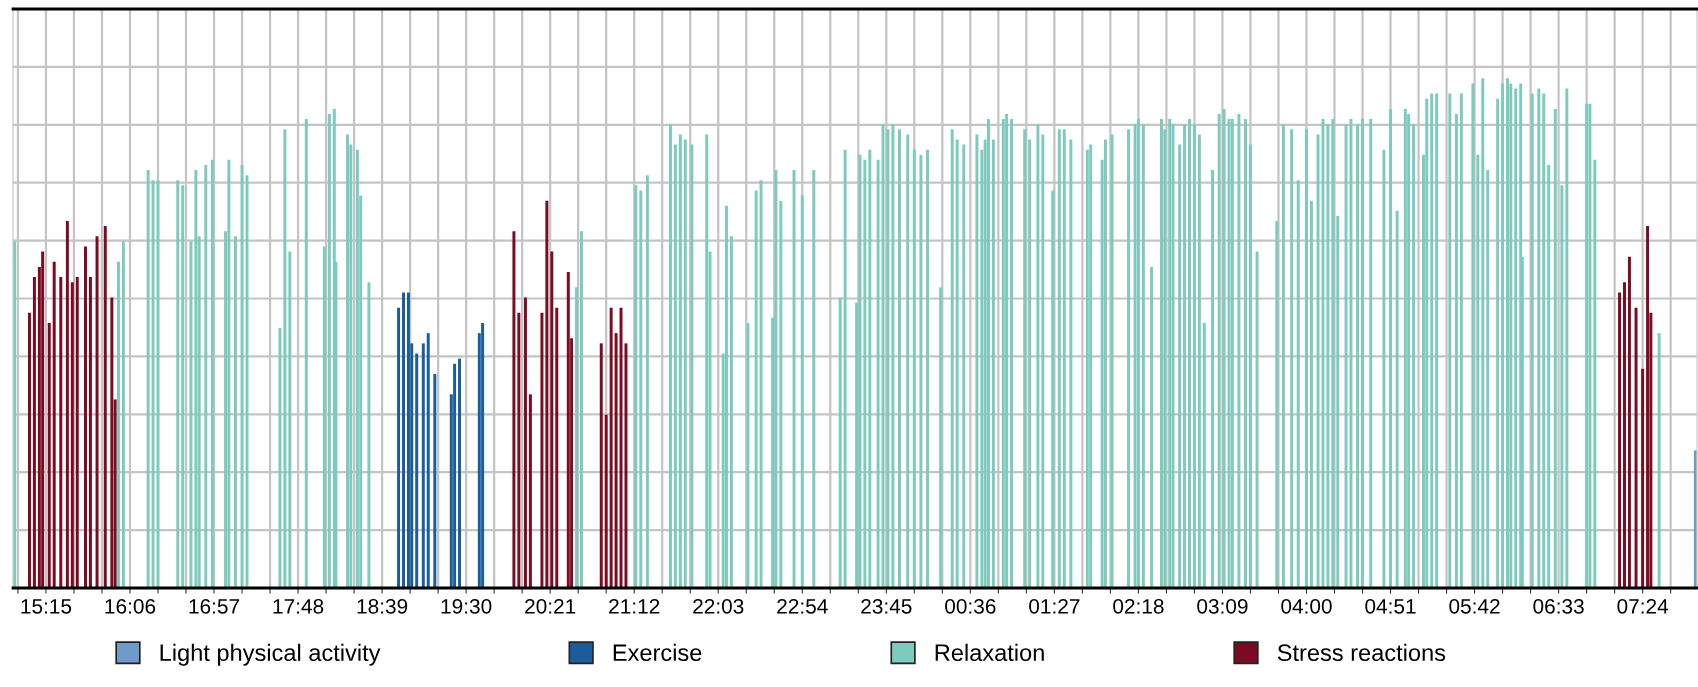 This screenshot has height=687, width=1698. What do you see at coordinates (1361, 652) in the screenshot?
I see `legend-label: Stress reactions` at bounding box center [1361, 652].